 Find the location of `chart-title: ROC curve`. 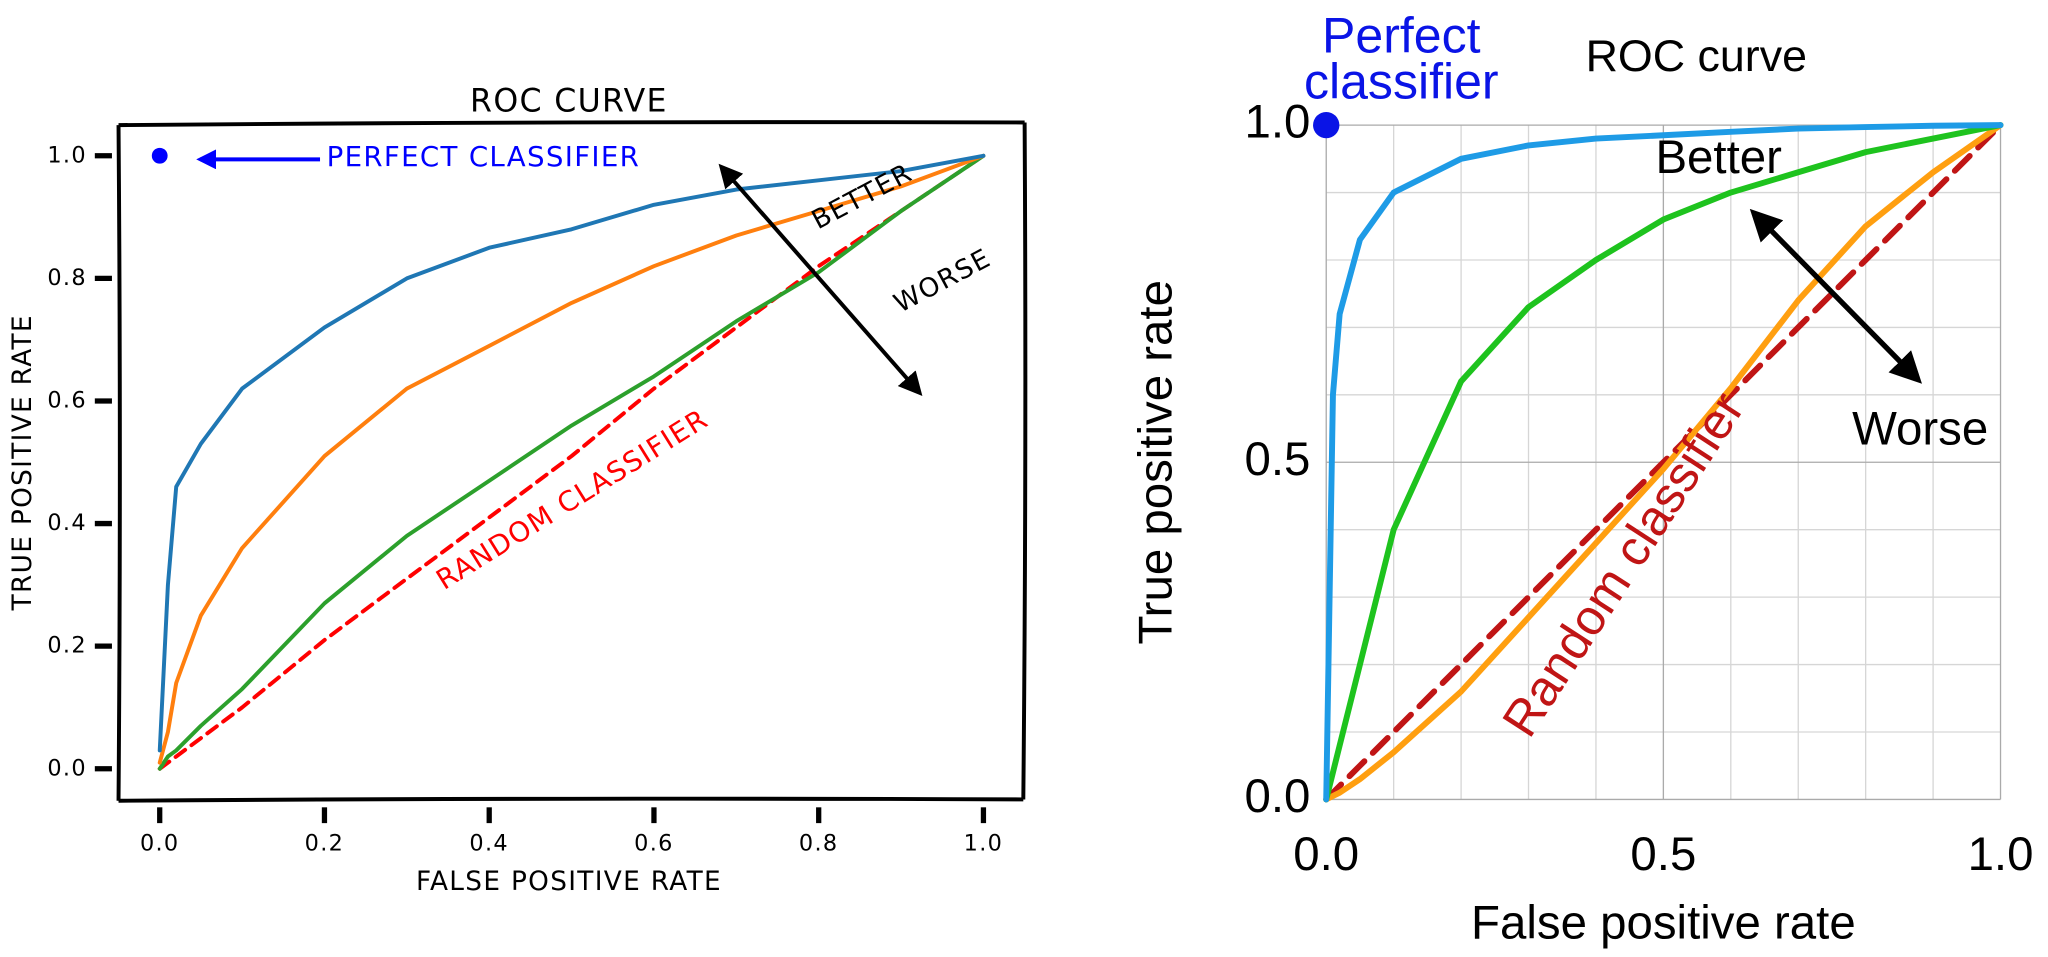

chart-title: ROC curve is located at coordinates (1696, 56).